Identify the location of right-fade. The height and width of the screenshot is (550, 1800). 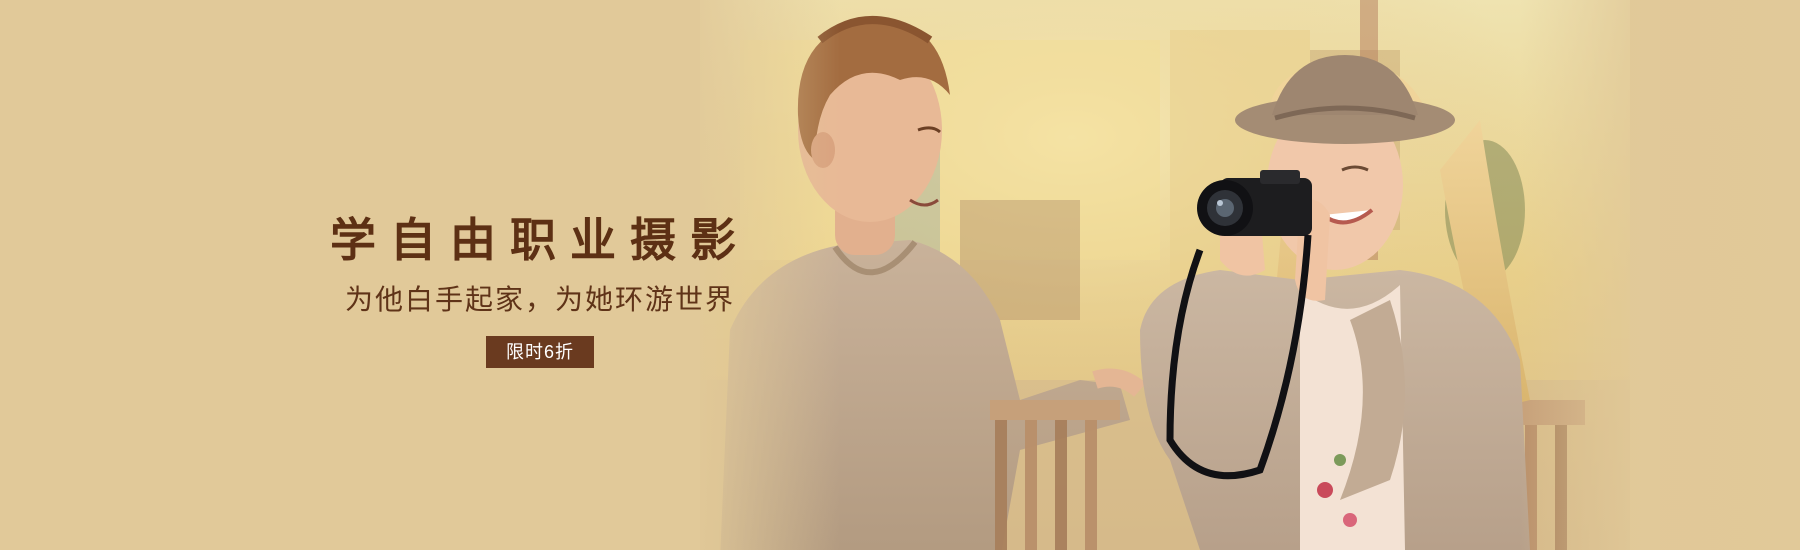
(1590, 275).